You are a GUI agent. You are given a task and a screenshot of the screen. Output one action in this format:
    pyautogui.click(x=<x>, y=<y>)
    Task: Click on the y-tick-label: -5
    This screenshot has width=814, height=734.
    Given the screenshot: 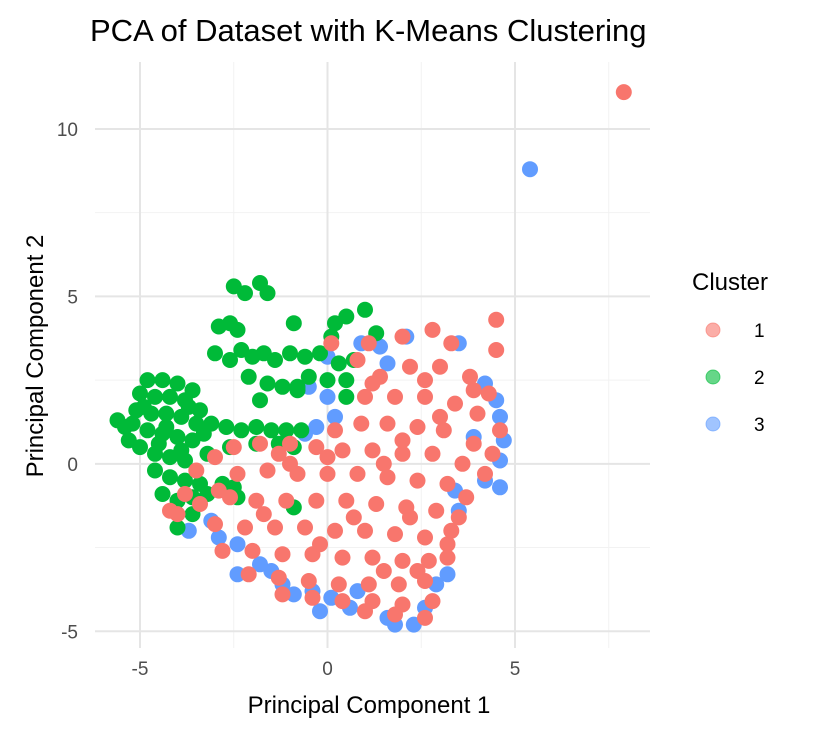 What is the action you would take?
    pyautogui.click(x=69, y=632)
    